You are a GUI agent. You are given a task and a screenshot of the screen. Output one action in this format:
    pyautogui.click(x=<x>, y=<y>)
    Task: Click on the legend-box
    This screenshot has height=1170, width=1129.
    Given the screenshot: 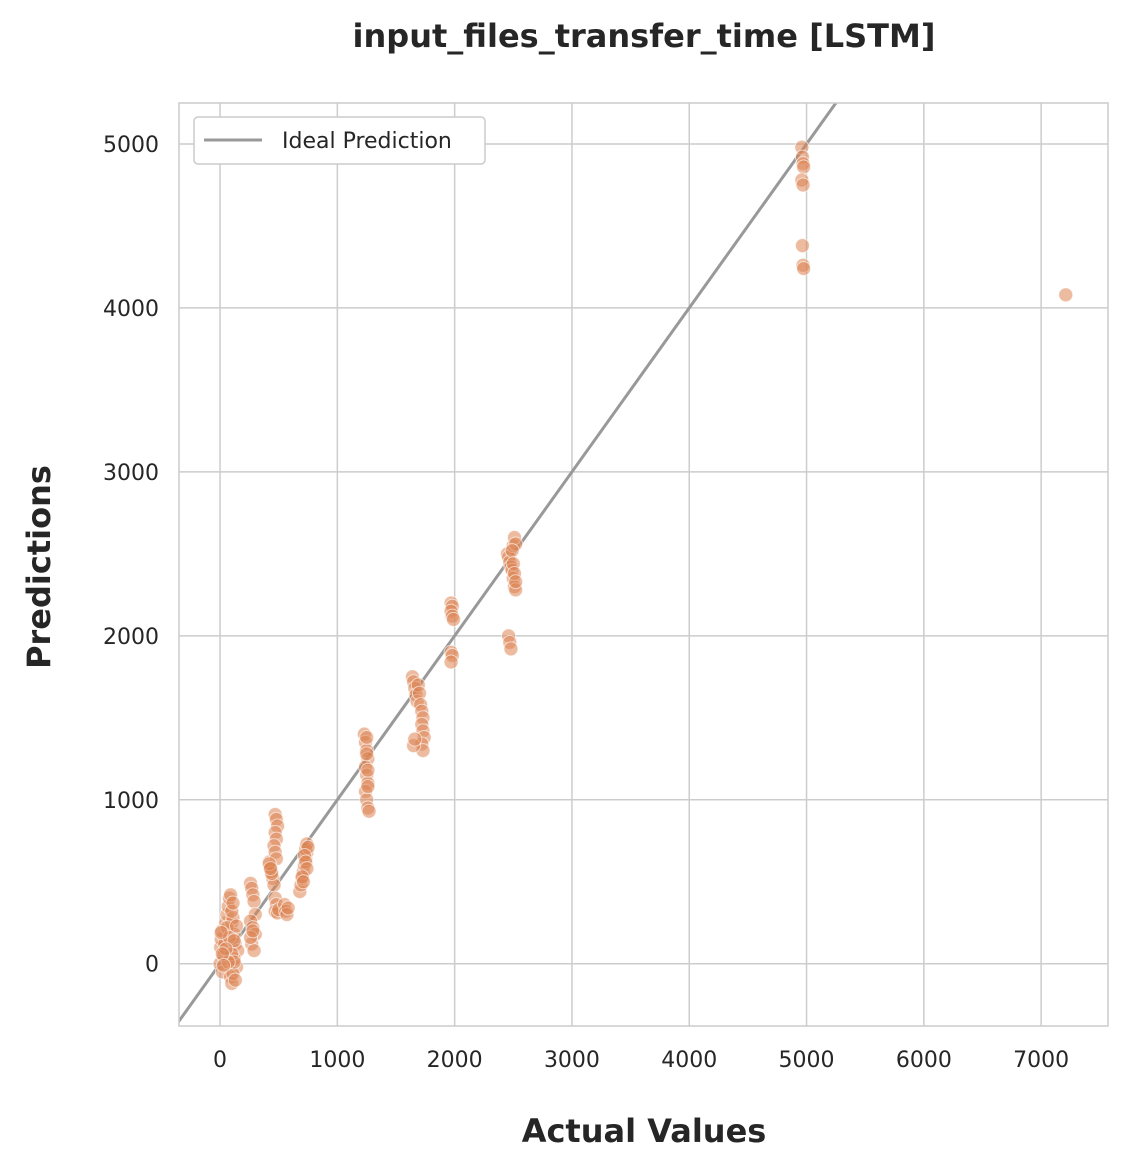 What is the action you would take?
    pyautogui.click(x=339, y=140)
    